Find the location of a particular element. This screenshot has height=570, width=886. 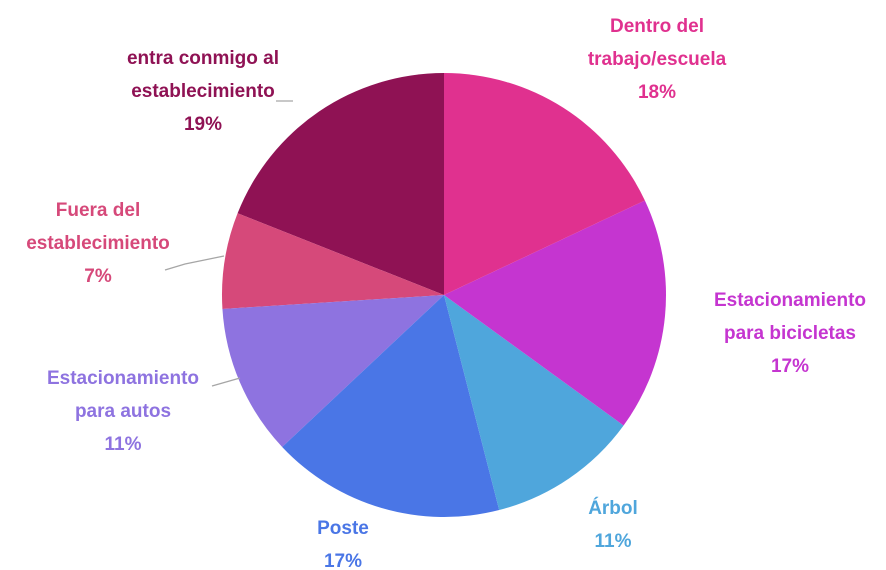

value-label: 18% is located at coordinates (657, 92).